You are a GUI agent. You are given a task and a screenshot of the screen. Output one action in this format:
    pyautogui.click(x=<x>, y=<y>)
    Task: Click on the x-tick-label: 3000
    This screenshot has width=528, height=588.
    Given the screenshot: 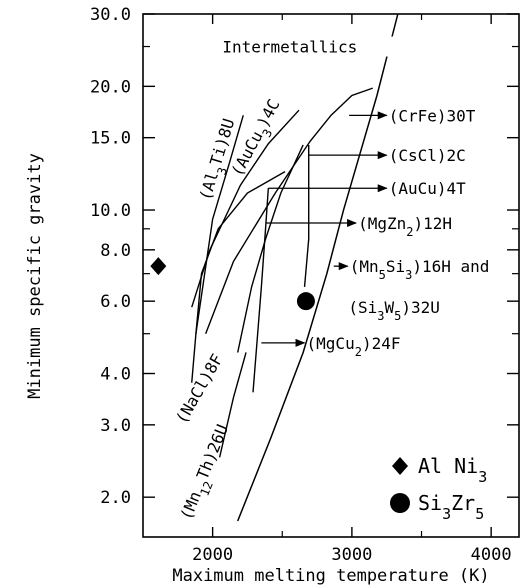 What is the action you would take?
    pyautogui.click(x=351, y=555)
    